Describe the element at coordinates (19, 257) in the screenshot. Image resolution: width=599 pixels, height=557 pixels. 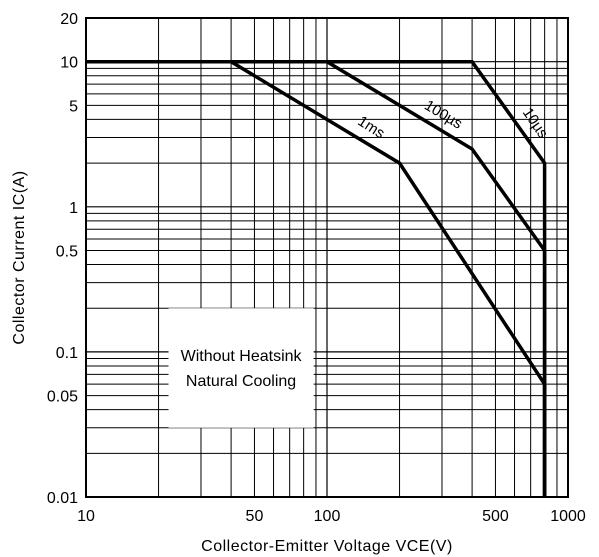
I see `y-axis-label: Collector Current IC(A)` at that location.